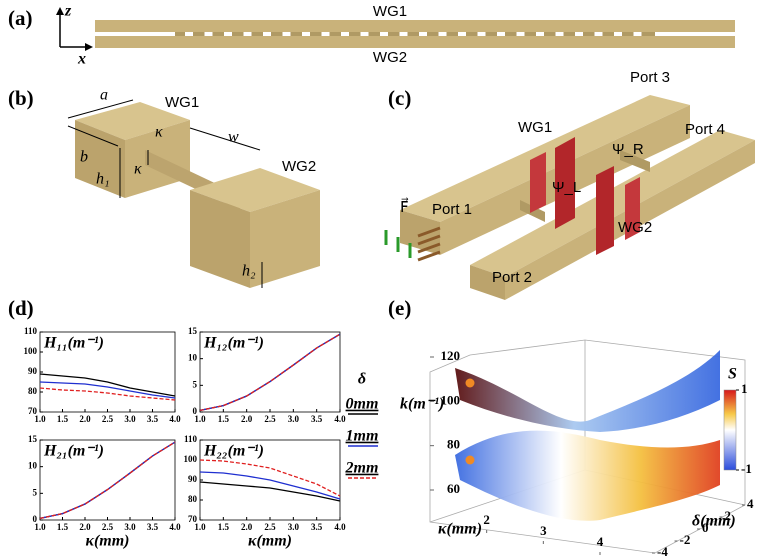 This screenshot has height=560, width=759. What do you see at coordinates (628, 149) in the screenshot?
I see `psi-label: Ψ_R` at bounding box center [628, 149].